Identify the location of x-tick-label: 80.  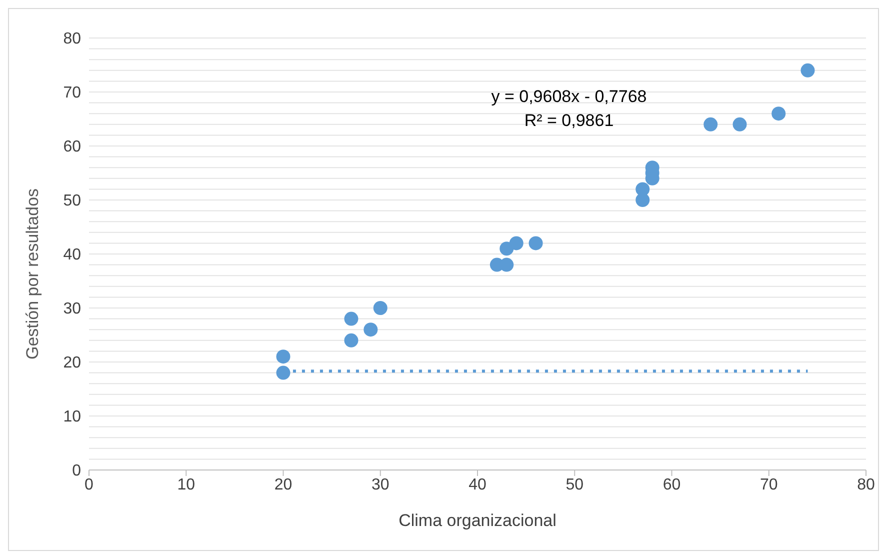
(866, 485).